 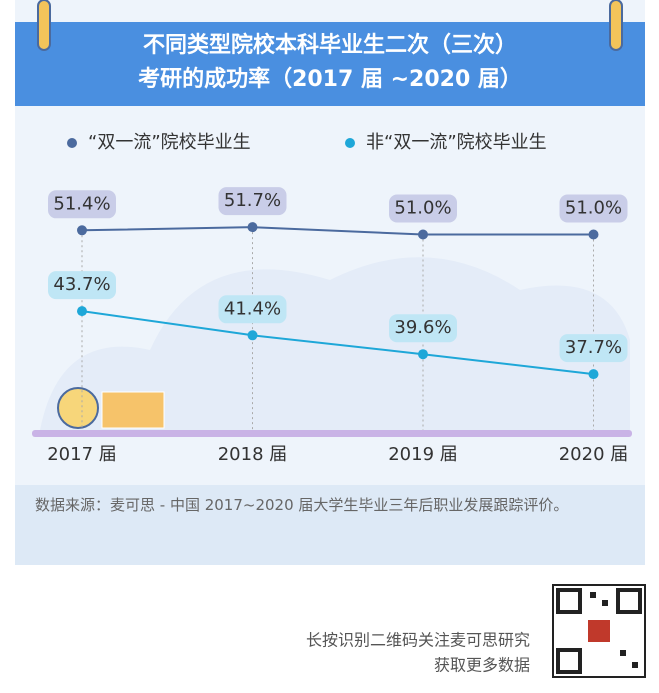 What do you see at coordinates (599, 631) in the screenshot?
I see `qr-code` at bounding box center [599, 631].